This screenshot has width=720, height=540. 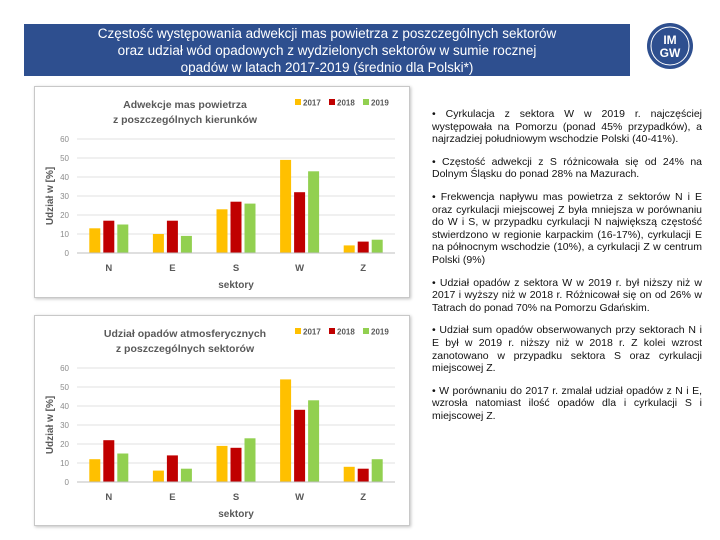 I want to click on logo-circle, so click(x=670, y=46).